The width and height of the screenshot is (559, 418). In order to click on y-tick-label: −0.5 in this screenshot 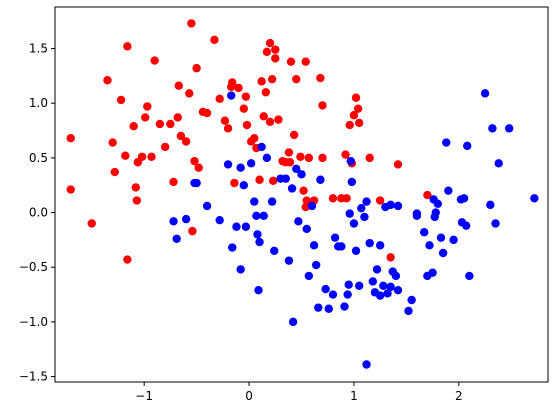, I will do `click(33, 267)`.